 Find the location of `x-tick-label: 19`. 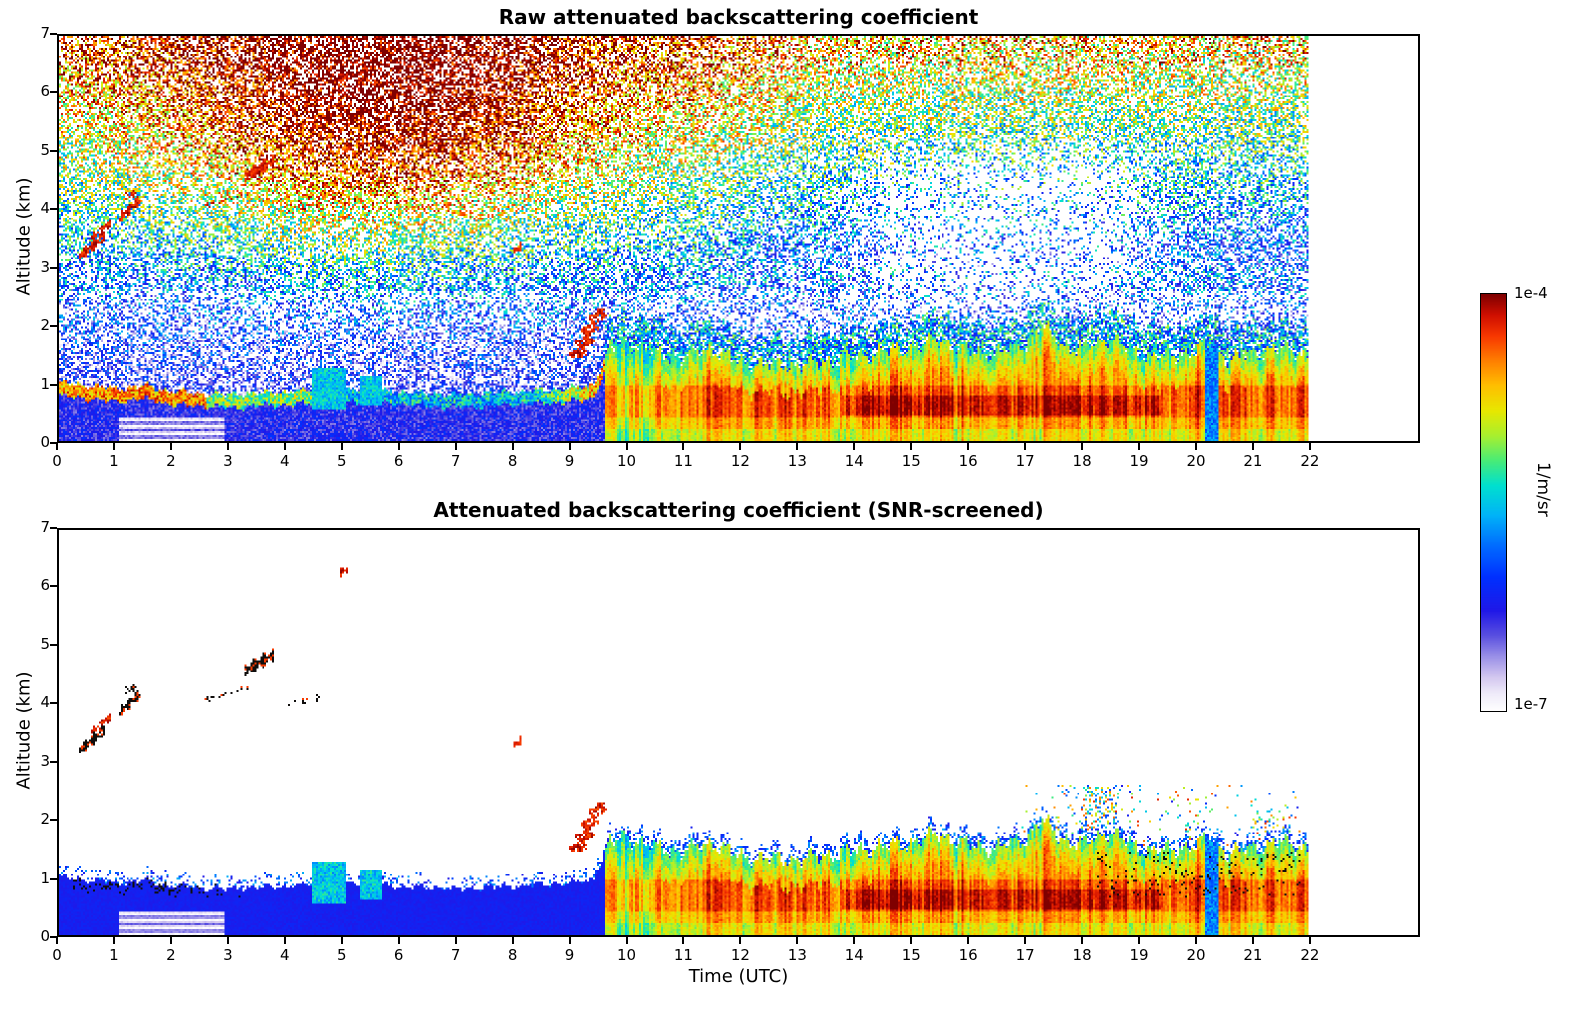

x-tick-label: 19 is located at coordinates (1139, 955).